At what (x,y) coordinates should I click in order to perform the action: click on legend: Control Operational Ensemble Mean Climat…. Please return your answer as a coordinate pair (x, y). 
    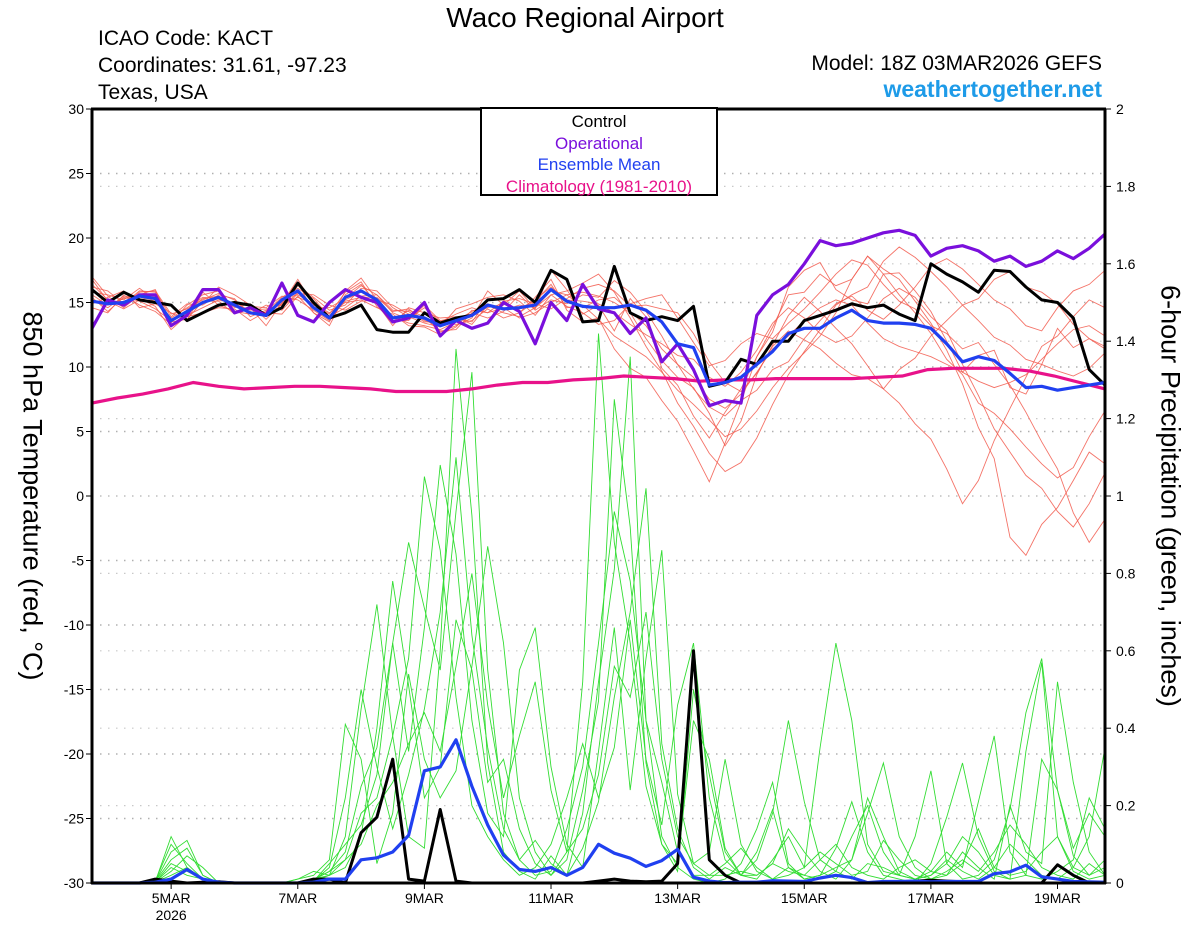
    Looking at the image, I should click on (599, 151).